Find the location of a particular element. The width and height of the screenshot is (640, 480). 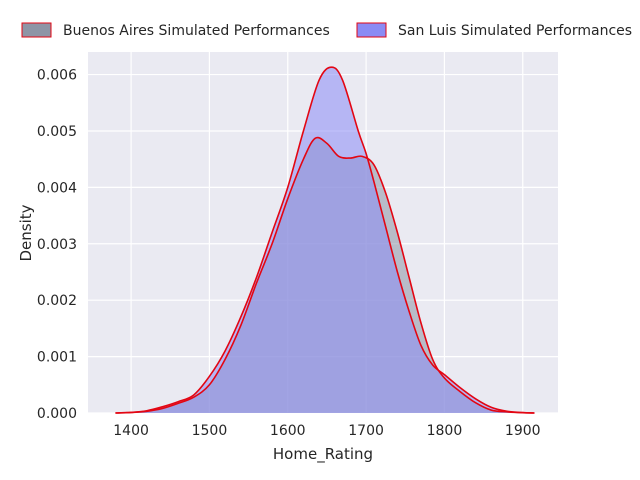

x-axis-label: Home_Rating is located at coordinates (323, 454).